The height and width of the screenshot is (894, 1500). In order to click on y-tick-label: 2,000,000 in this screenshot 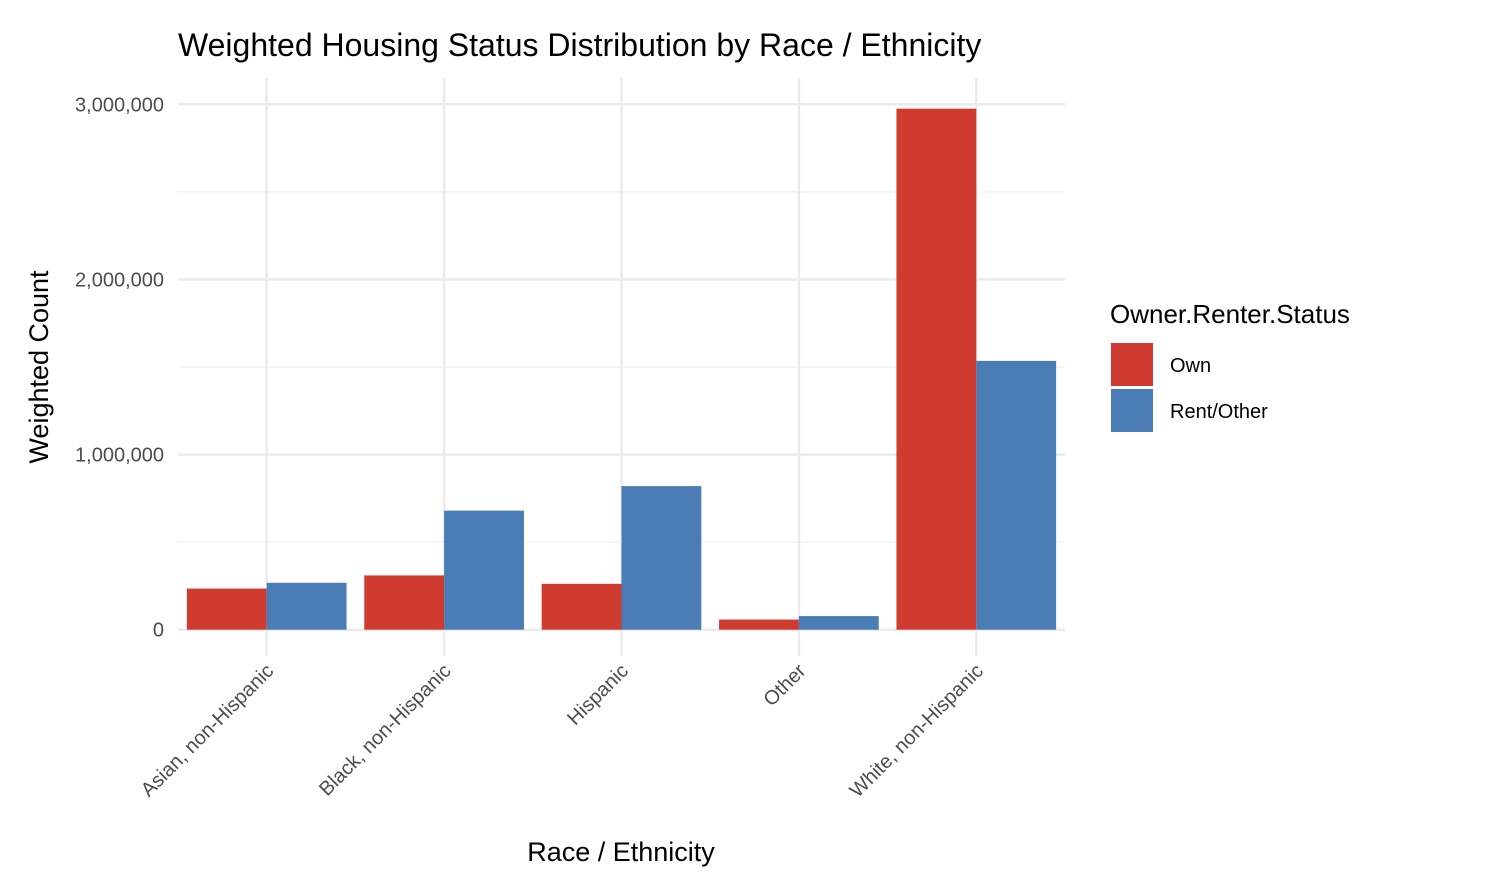, I will do `click(119, 280)`.